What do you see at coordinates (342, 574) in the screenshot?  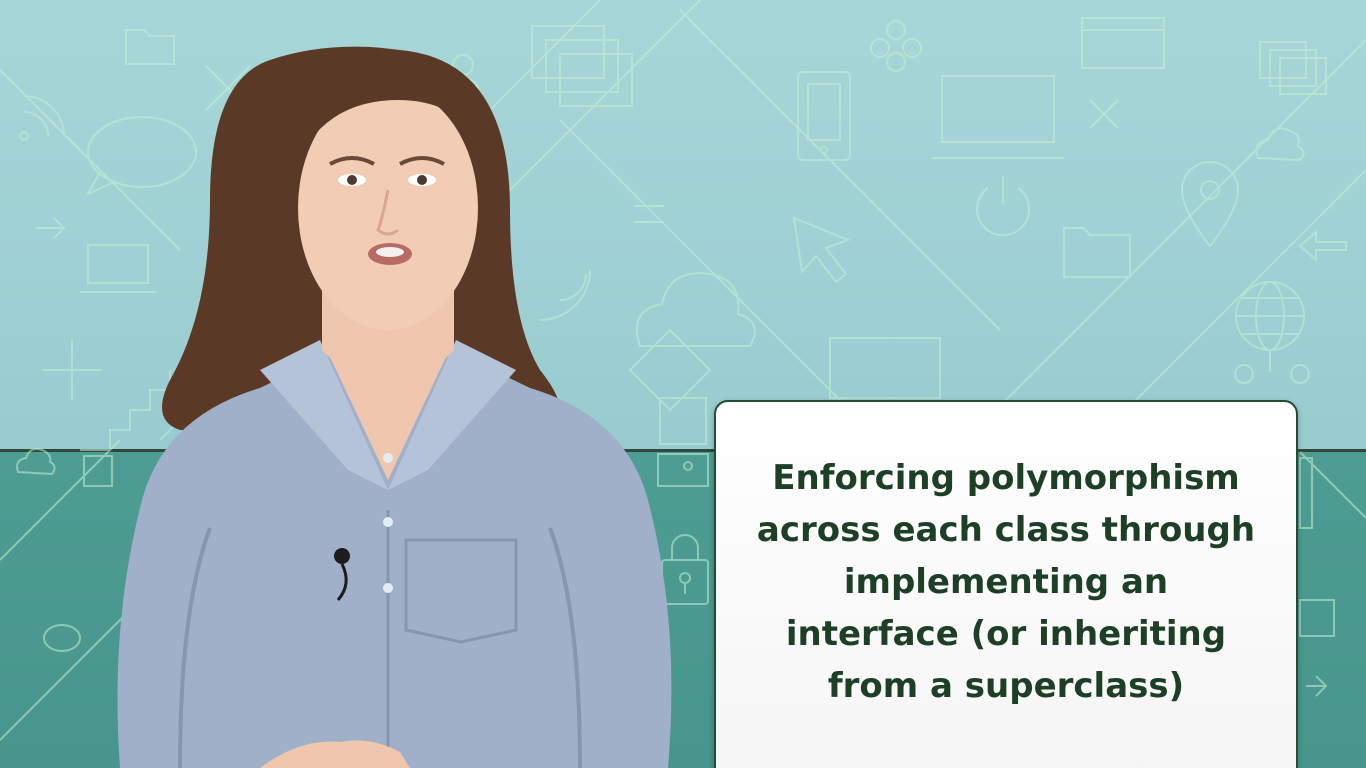 I see `lapel-microphone` at bounding box center [342, 574].